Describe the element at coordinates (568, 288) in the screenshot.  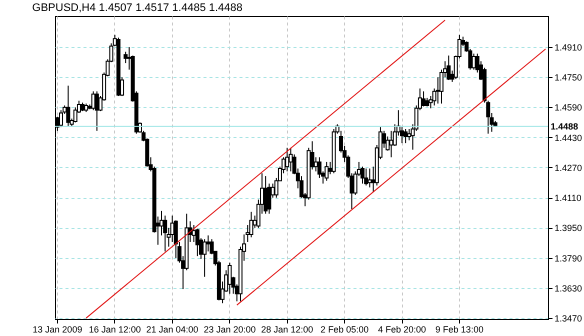
I see `y-tick-label: 1.3630` at that location.